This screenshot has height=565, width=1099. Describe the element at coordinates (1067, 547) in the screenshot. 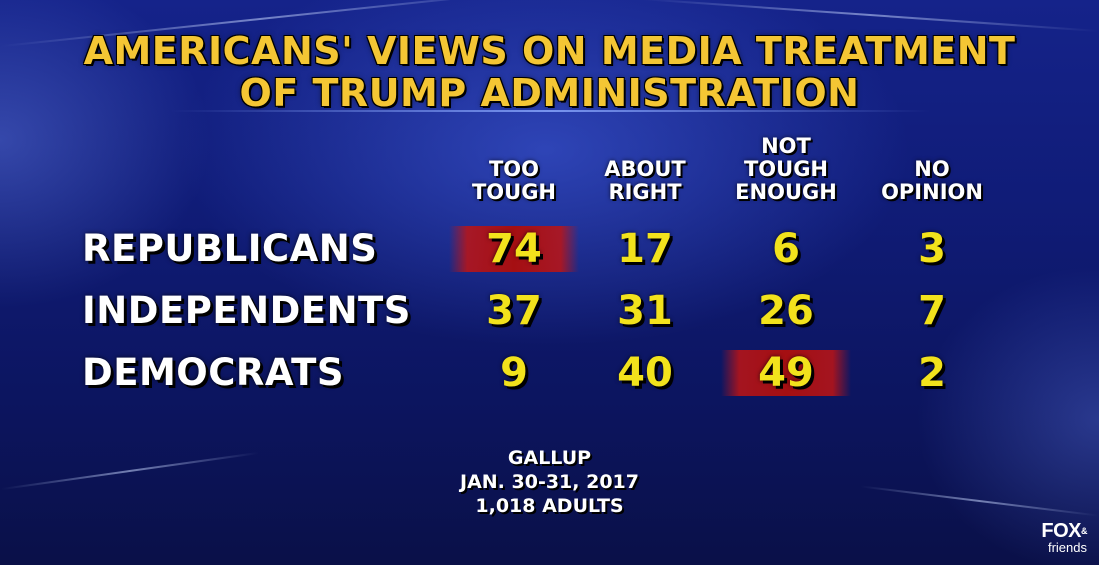

I see `logo-friends-text: friends` at that location.